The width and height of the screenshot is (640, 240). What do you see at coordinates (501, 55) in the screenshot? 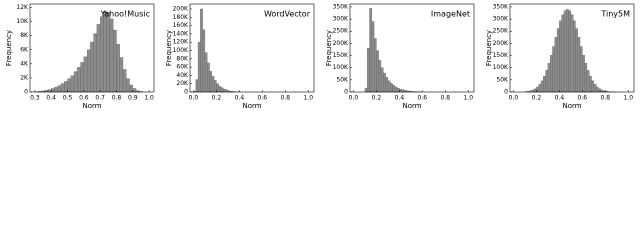
I see `y-tick-label: 150K` at bounding box center [501, 55].